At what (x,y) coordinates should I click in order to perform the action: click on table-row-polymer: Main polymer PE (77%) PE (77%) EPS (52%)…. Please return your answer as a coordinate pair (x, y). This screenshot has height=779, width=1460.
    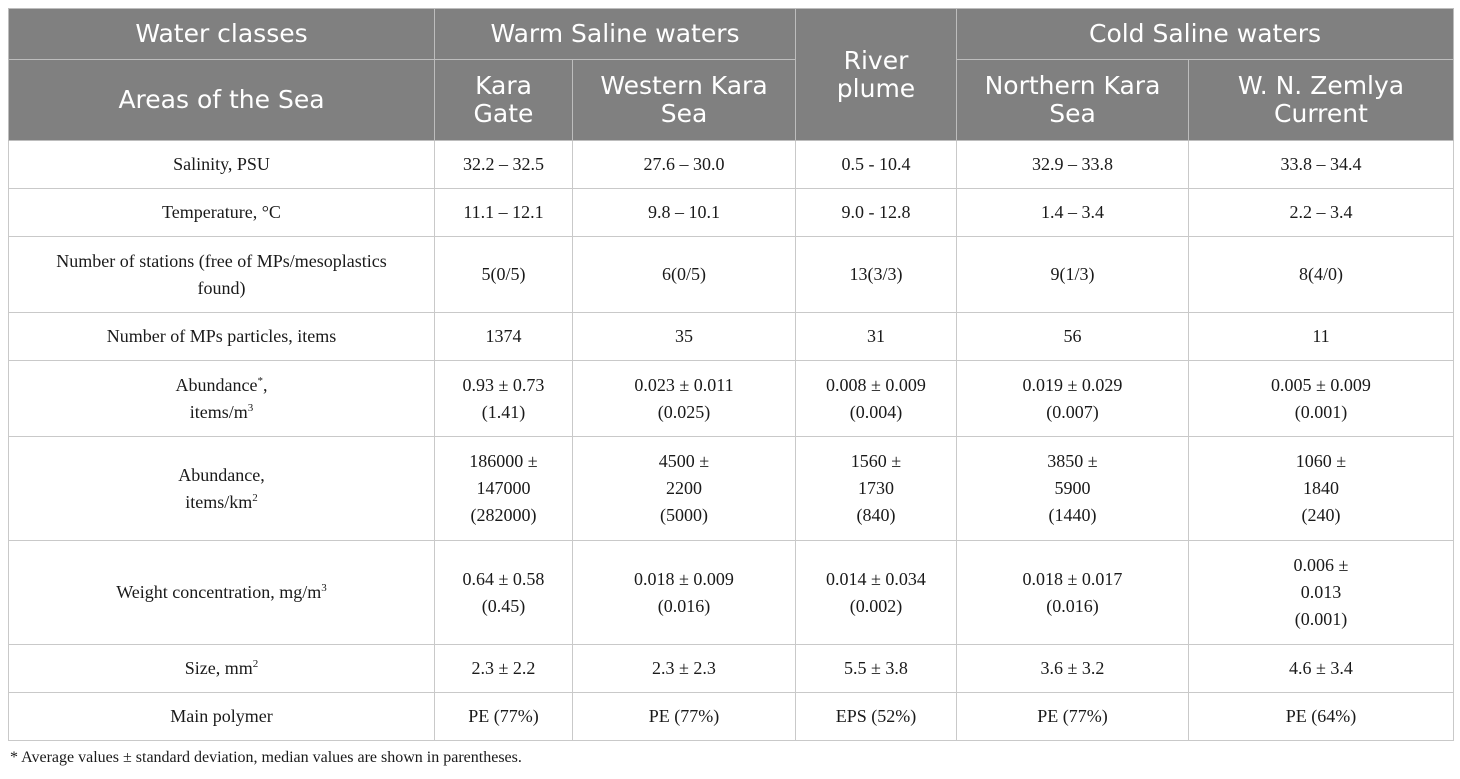
    Looking at the image, I should click on (731, 716).